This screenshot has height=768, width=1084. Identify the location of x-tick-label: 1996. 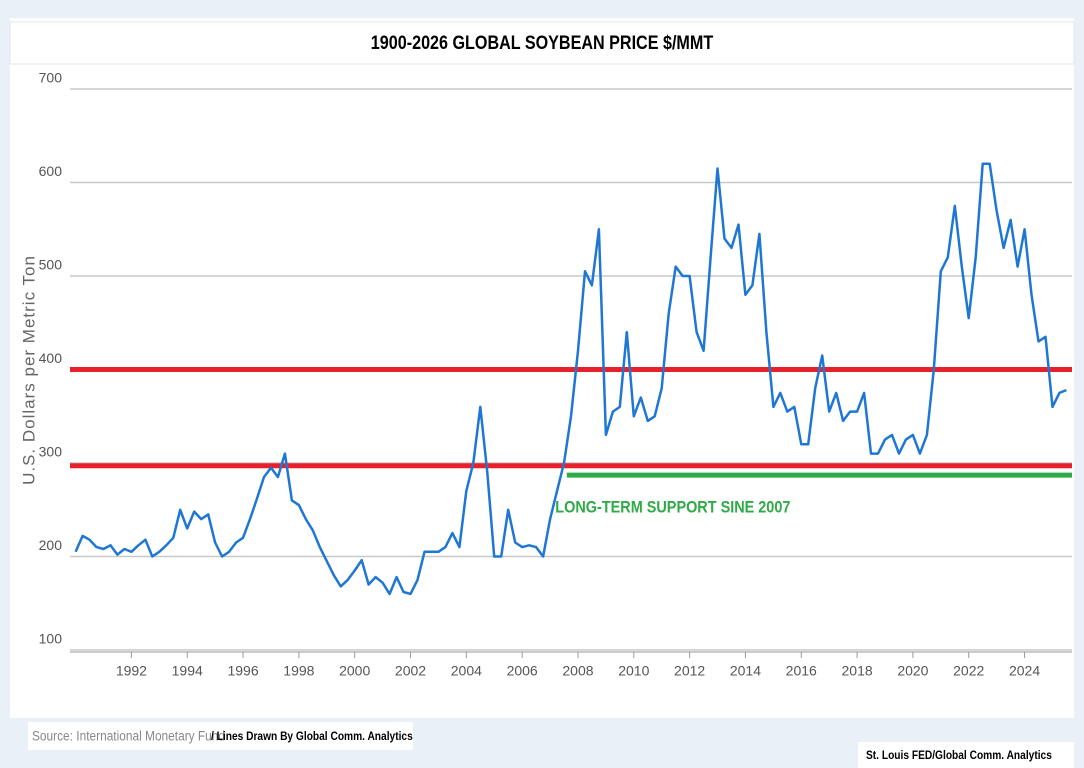
(242, 671).